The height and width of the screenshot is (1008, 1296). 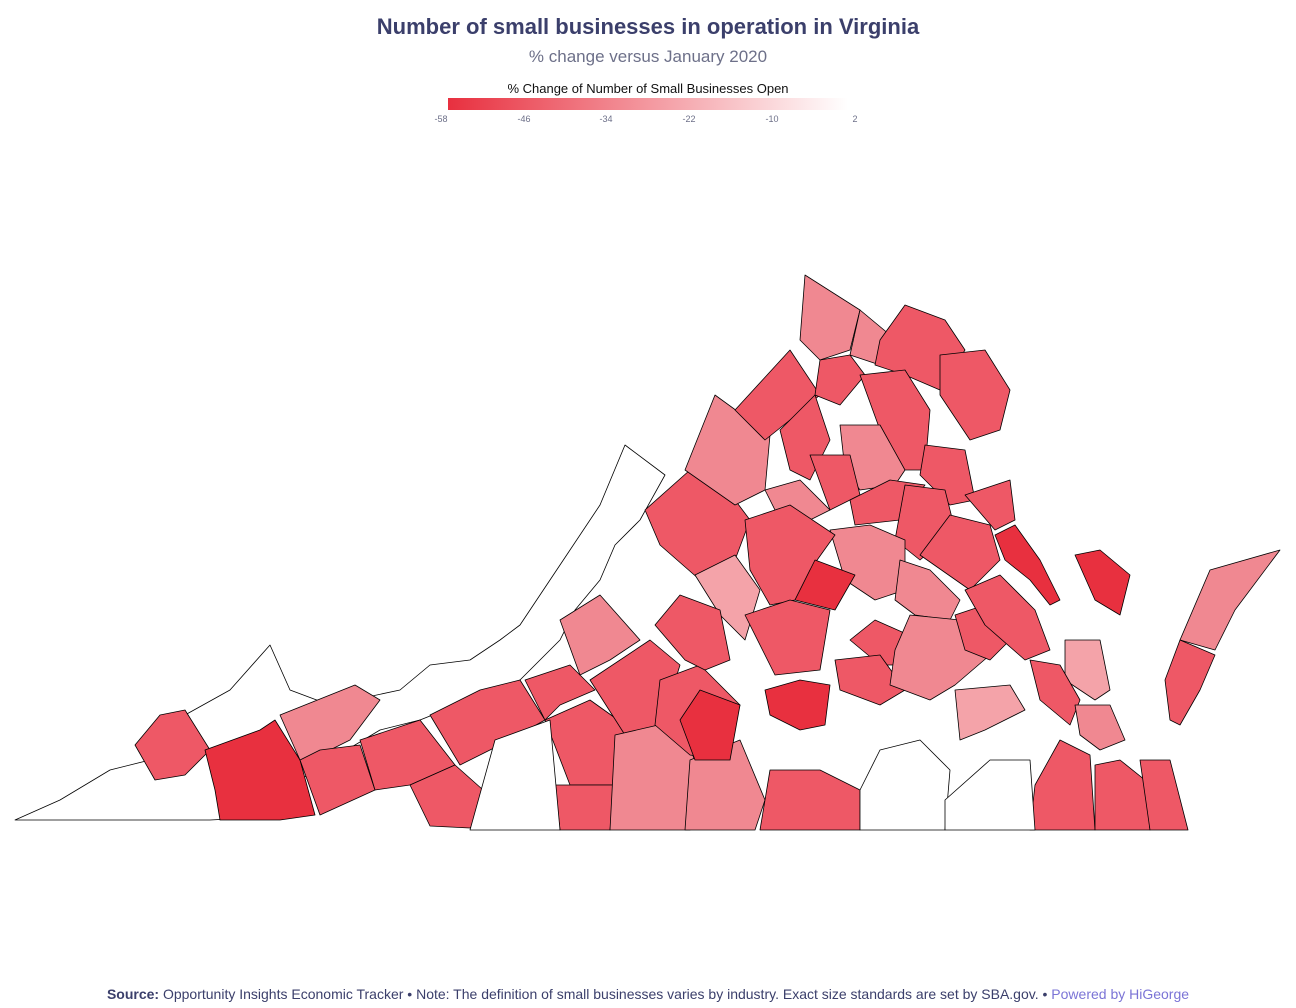 I want to click on legend-tick: 2, so click(x=855, y=119).